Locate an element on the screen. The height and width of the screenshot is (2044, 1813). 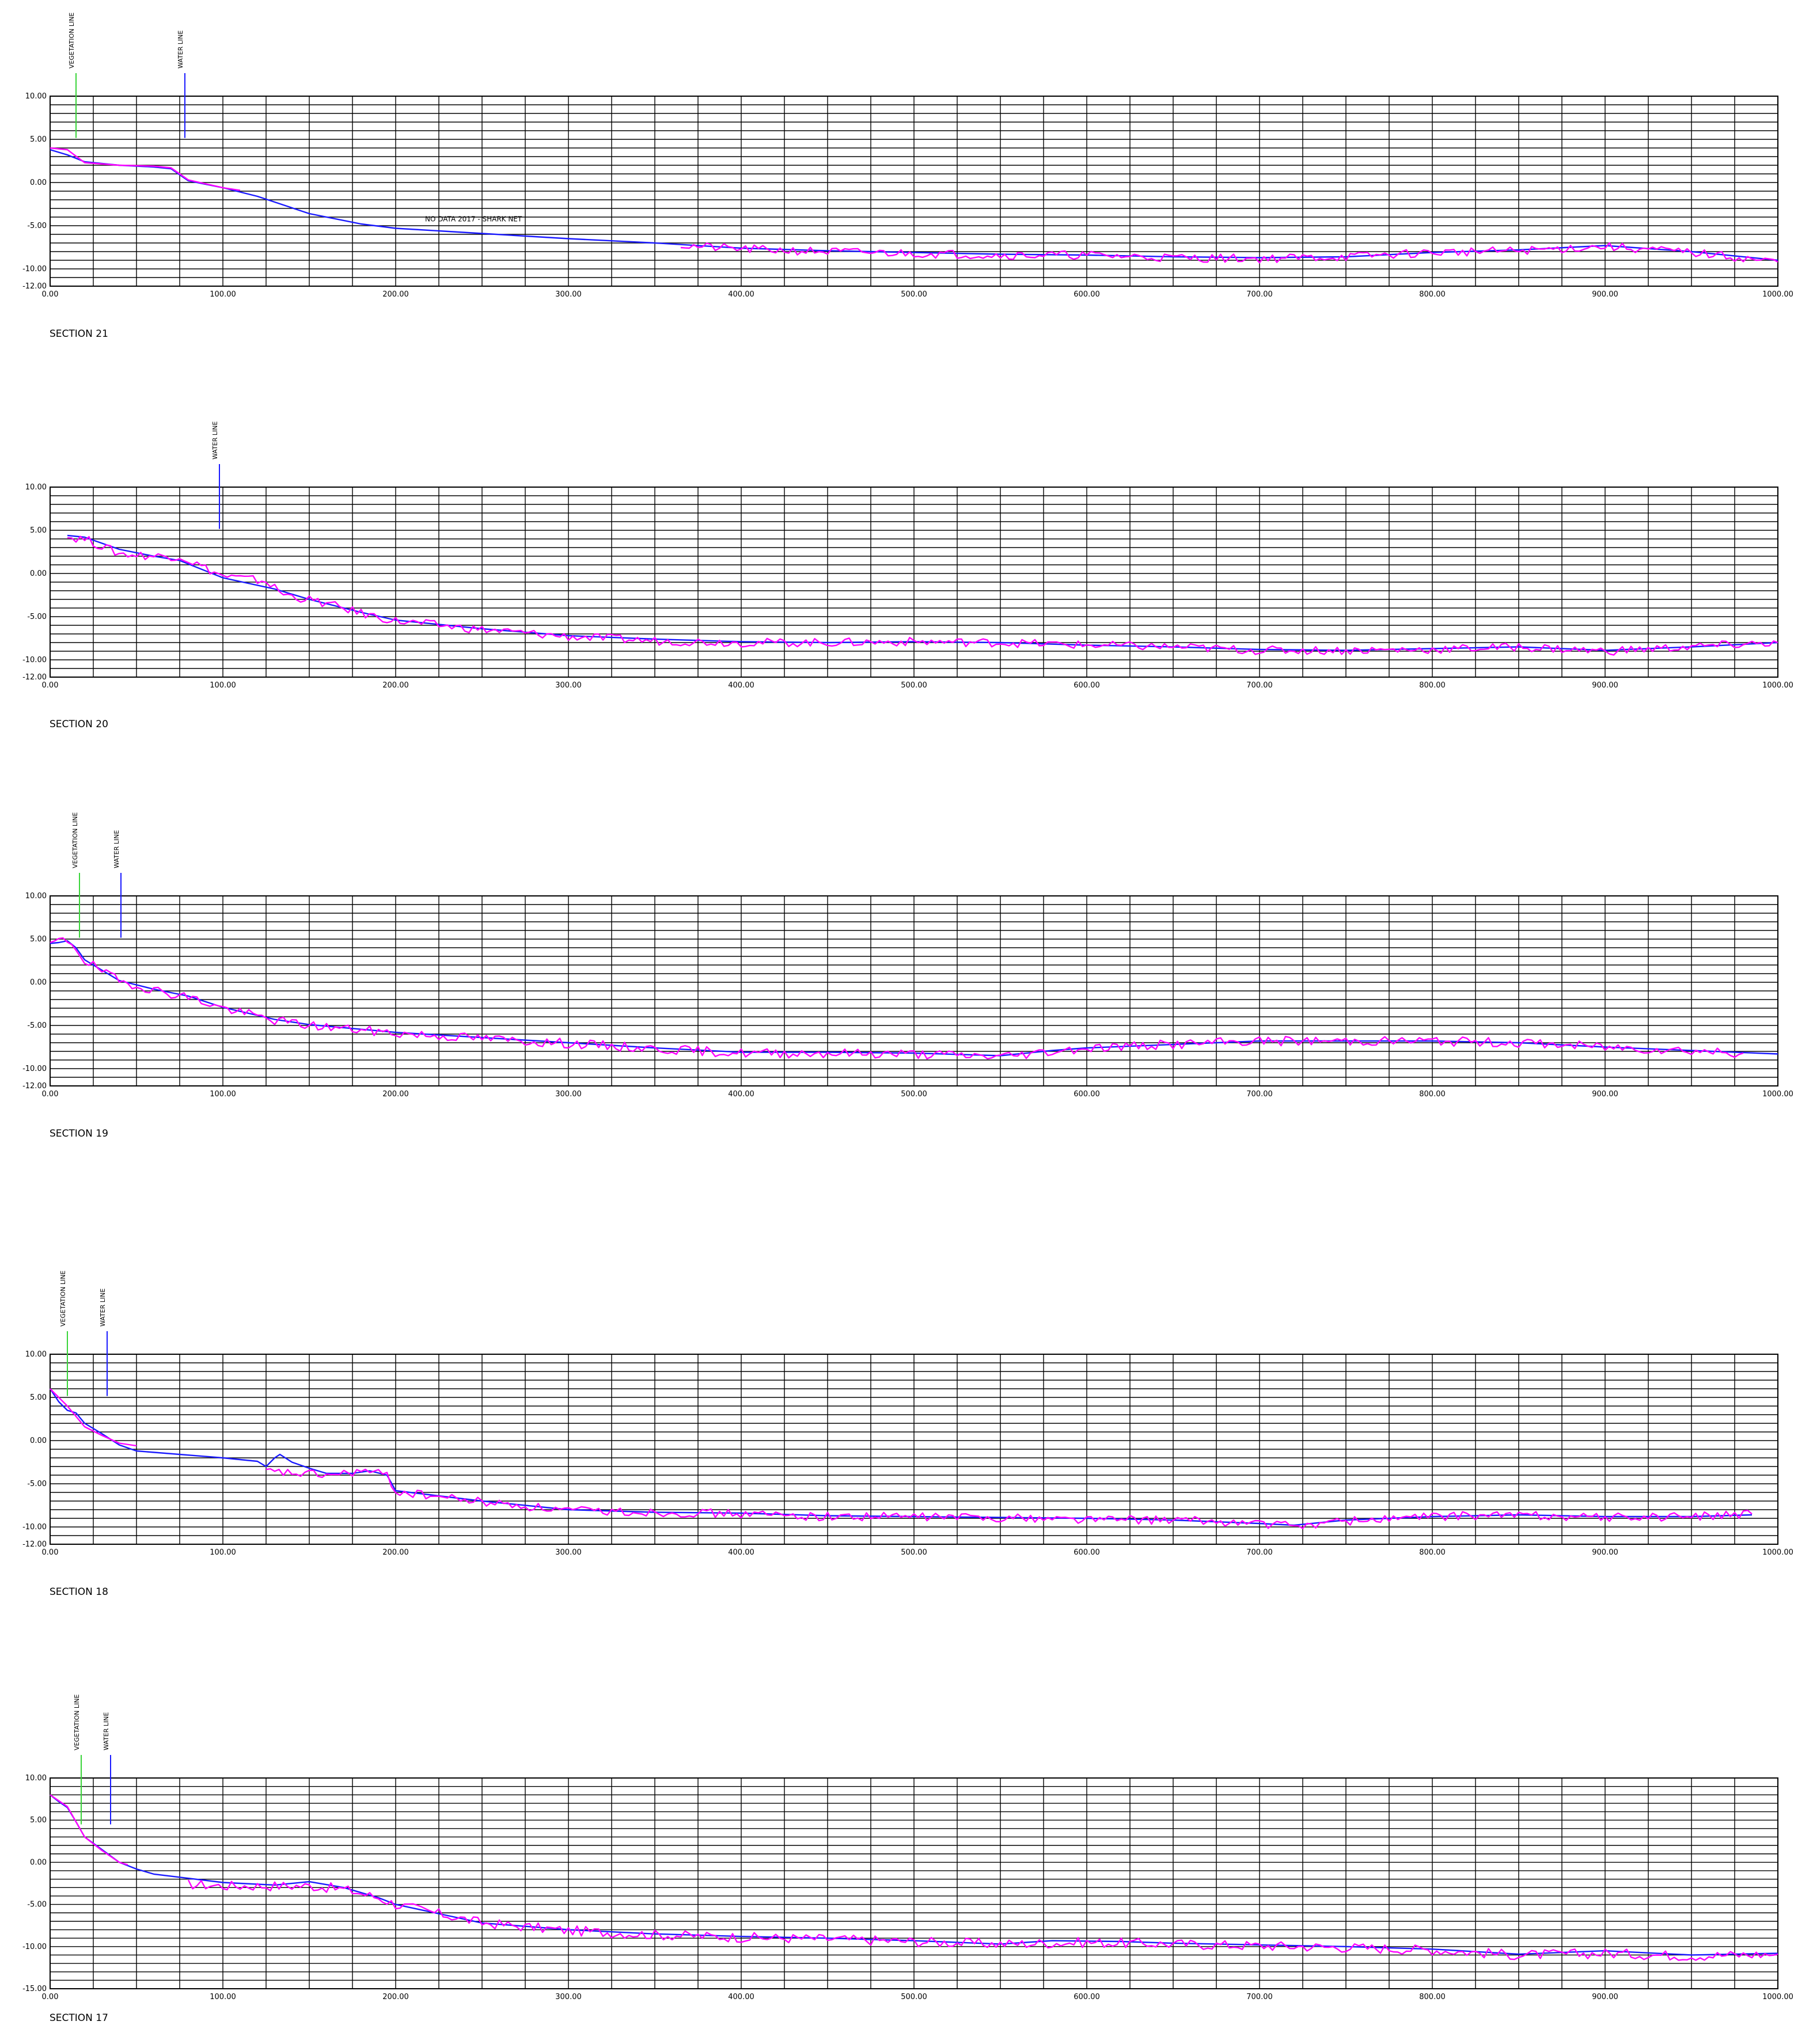
annotation: NO DATA 2017 - SHARK NET is located at coordinates (473, 219).